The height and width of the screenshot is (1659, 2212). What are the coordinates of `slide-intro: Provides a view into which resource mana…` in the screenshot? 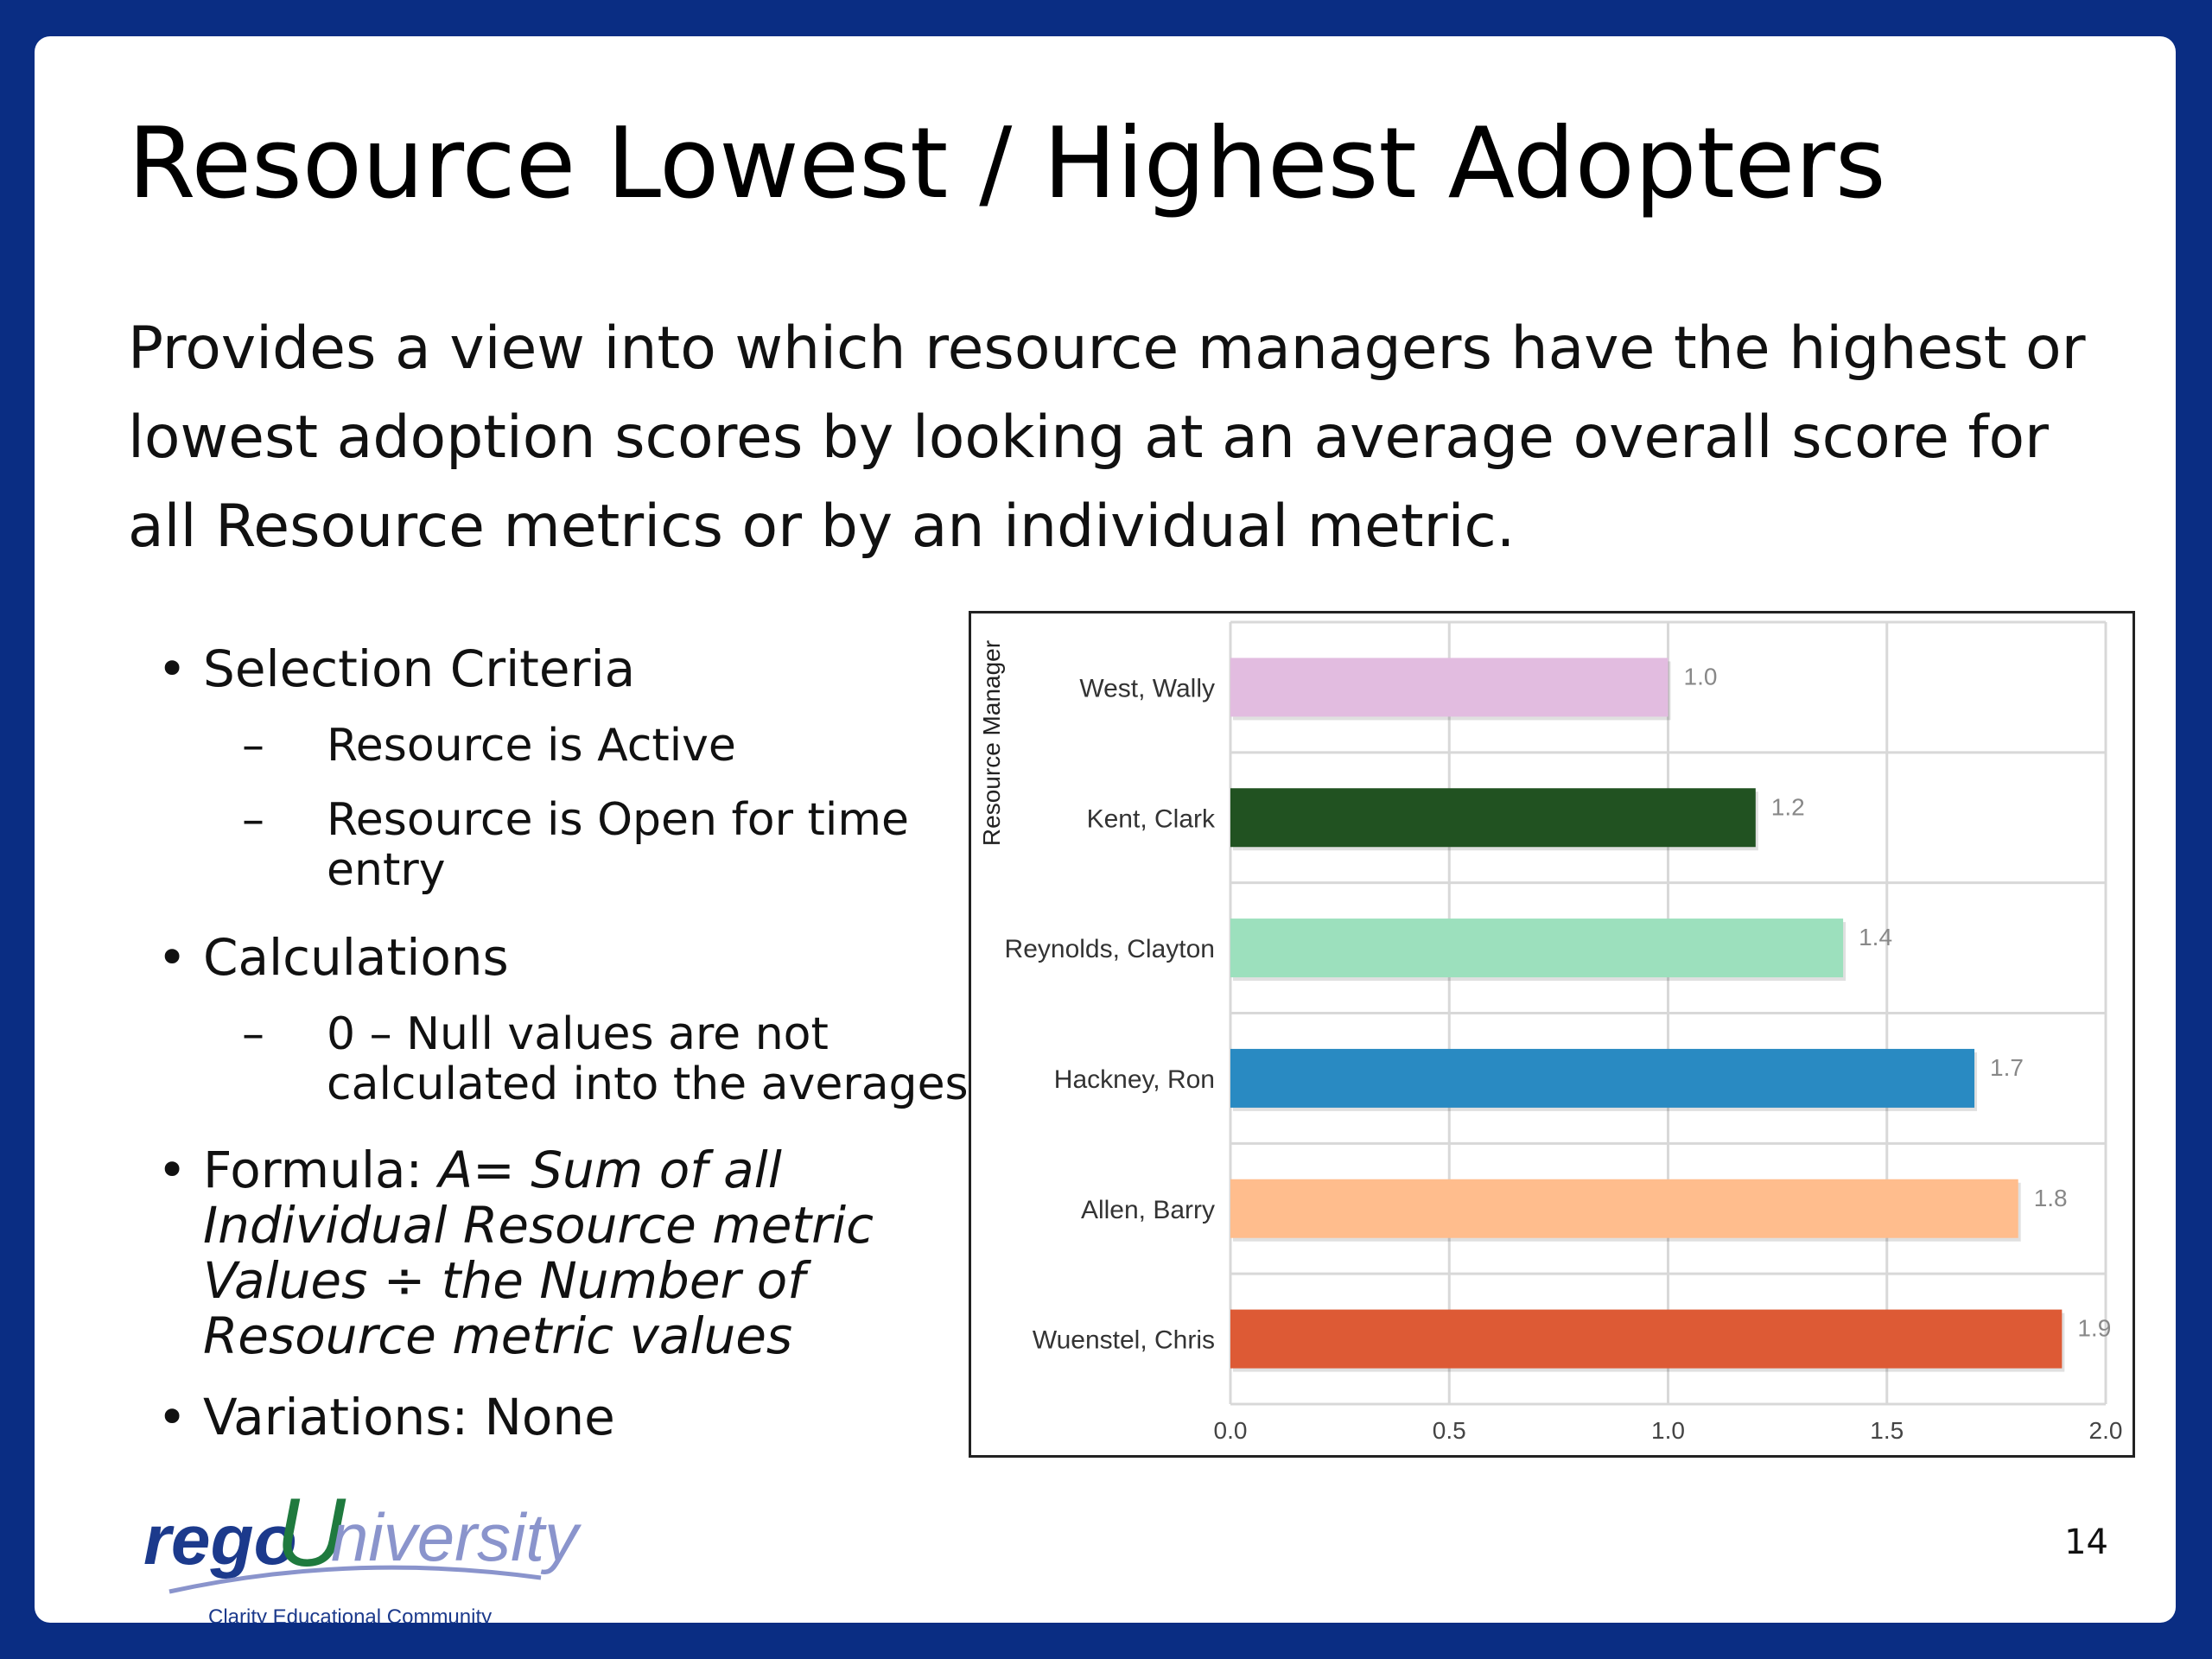 It's located at (1121, 437).